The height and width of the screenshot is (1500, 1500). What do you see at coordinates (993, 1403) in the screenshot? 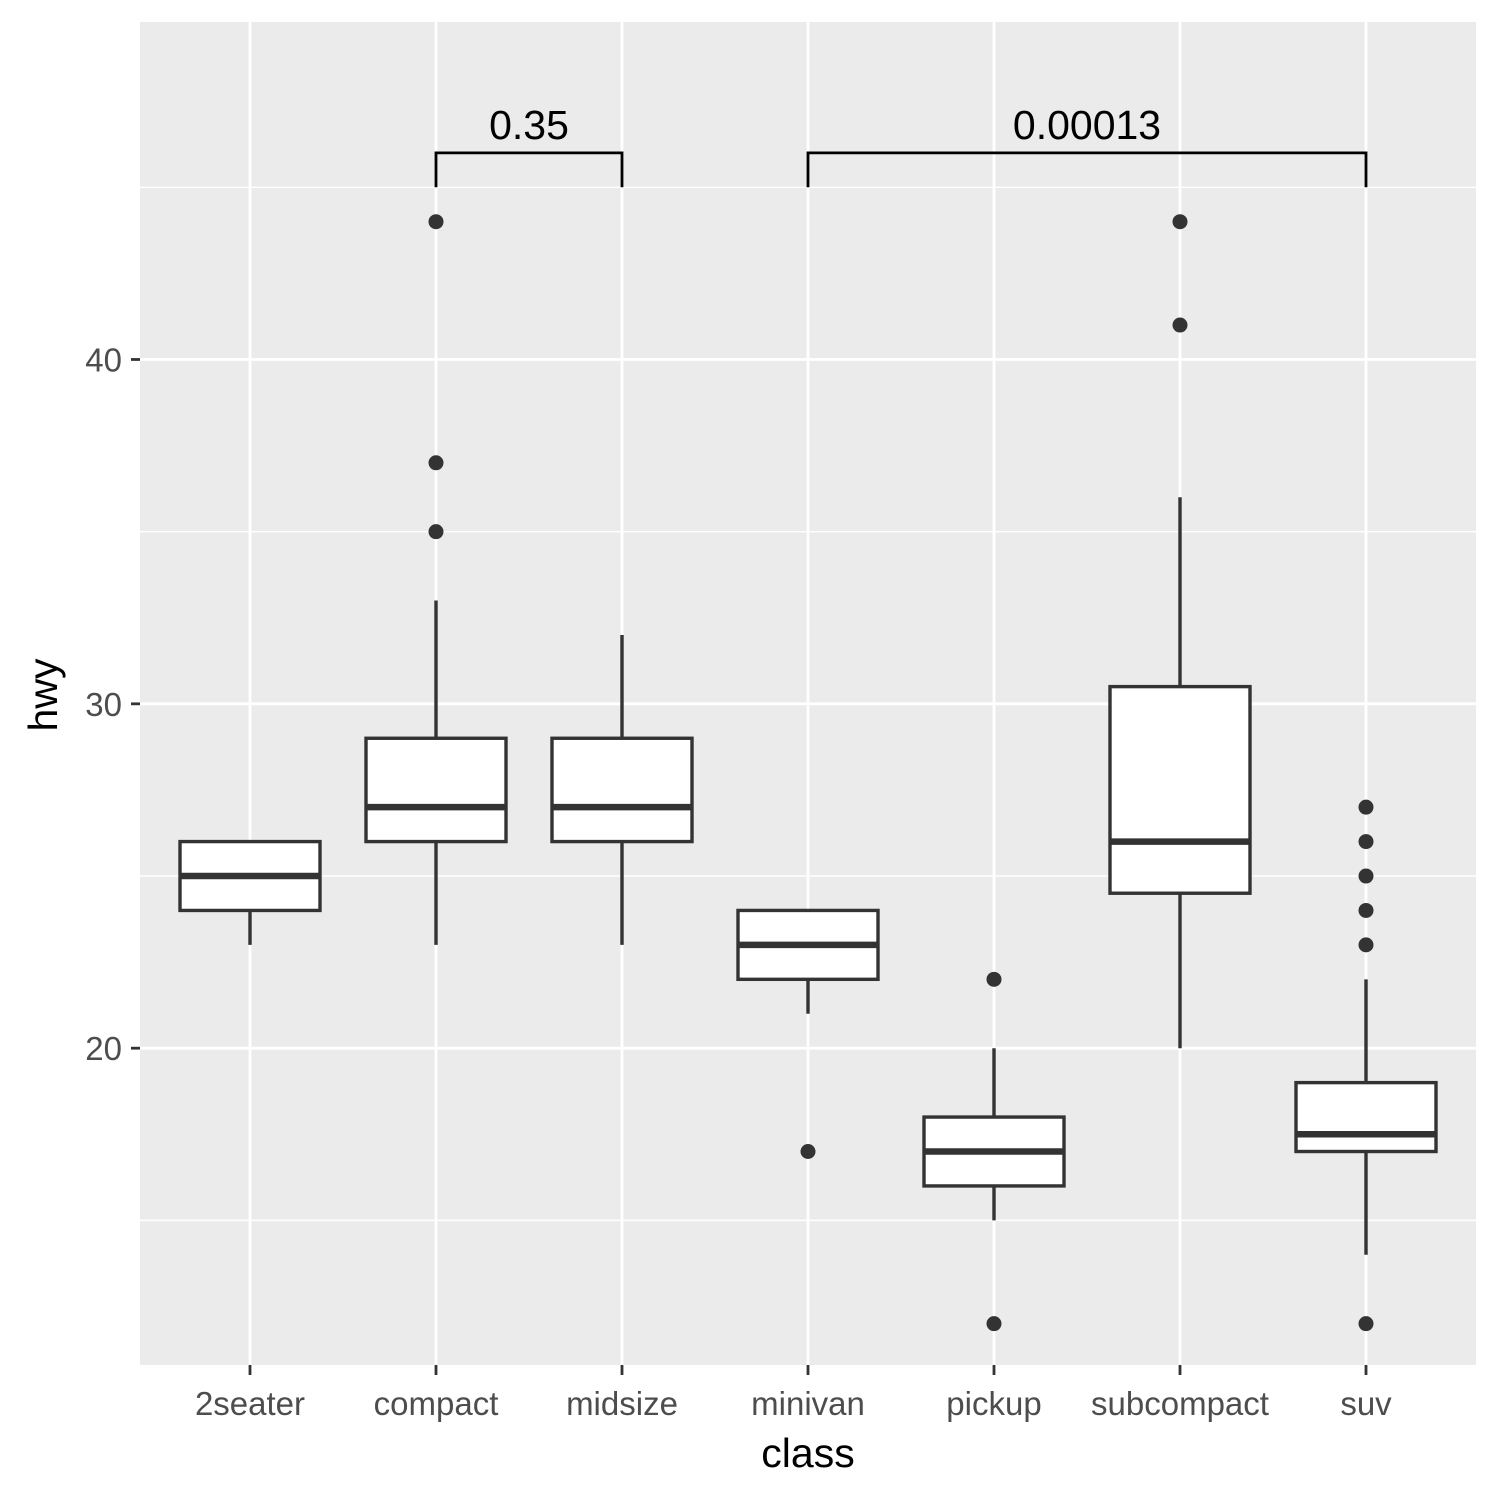
I see `x-tick-label: pickup` at bounding box center [993, 1403].